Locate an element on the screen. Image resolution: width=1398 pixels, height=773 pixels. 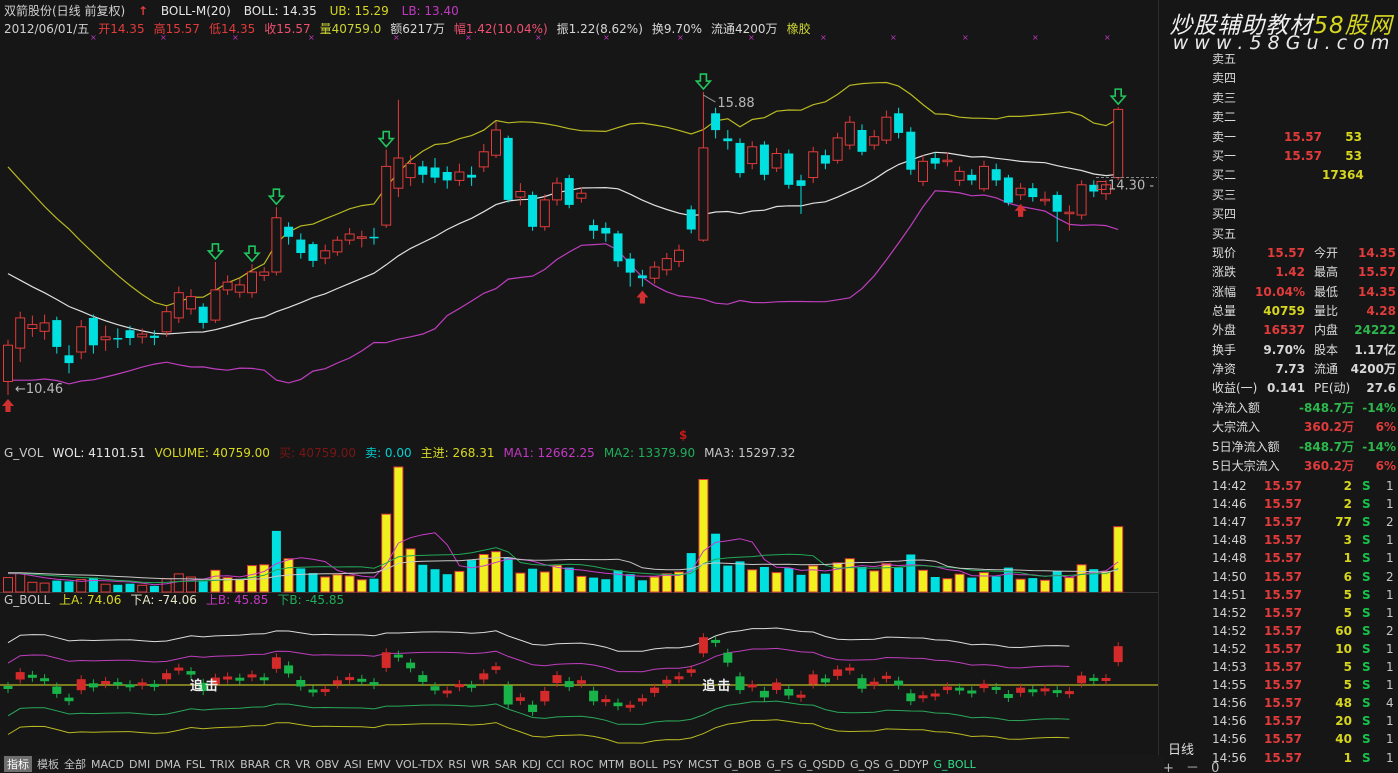
gboll-header-token: 上B: 45.85 is located at coordinates (237, 600).